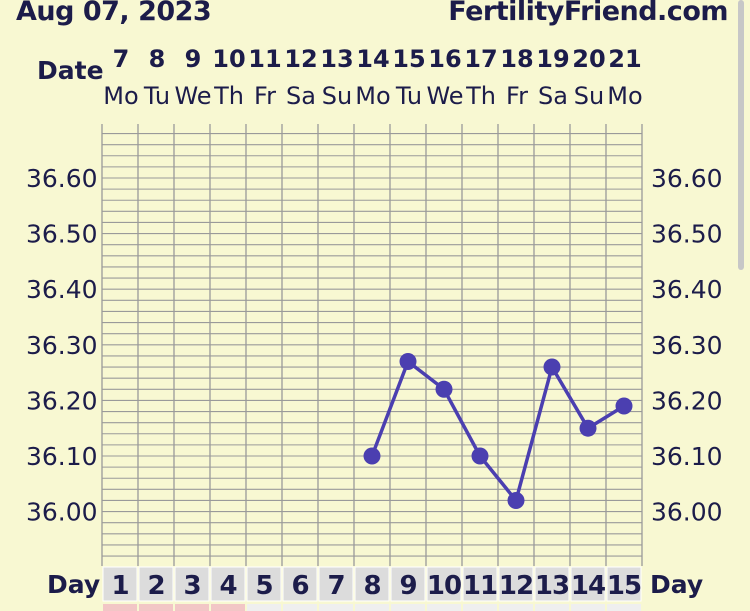  What do you see at coordinates (687, 234) in the screenshot?
I see `y-tick-label-right: 36.50` at bounding box center [687, 234].